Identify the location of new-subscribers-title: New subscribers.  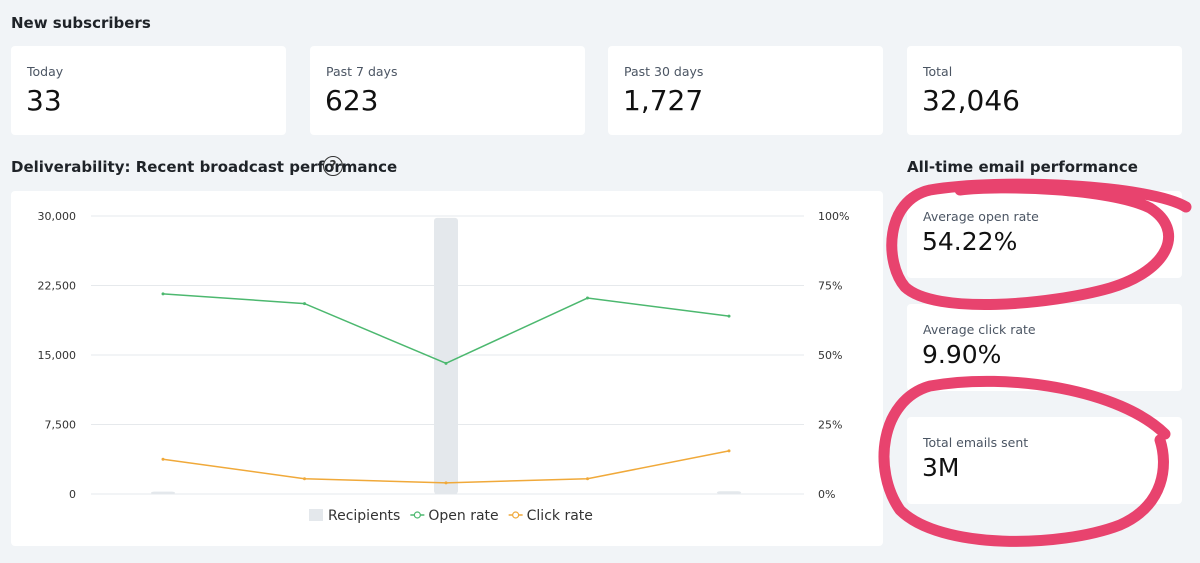
(81, 23).